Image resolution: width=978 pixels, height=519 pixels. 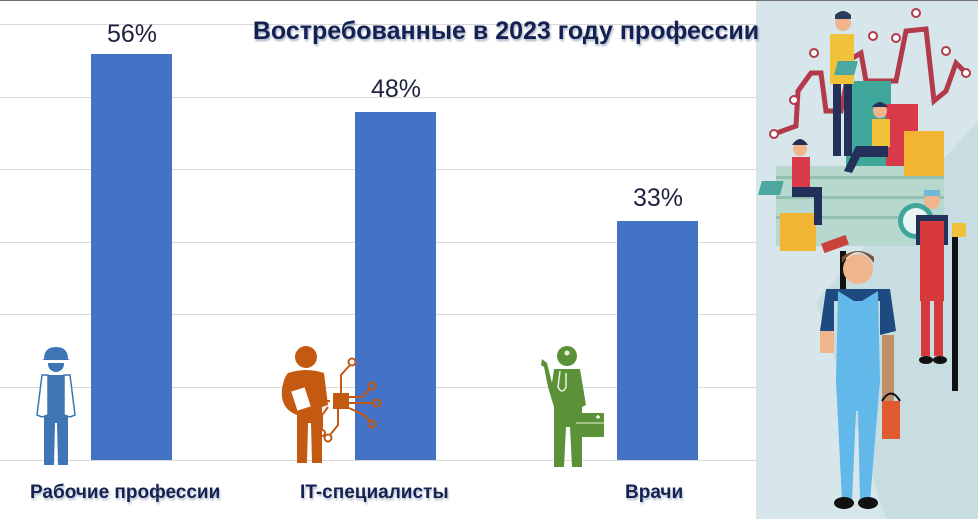 I want to click on construction-worker-icon, so click(x=56, y=406).